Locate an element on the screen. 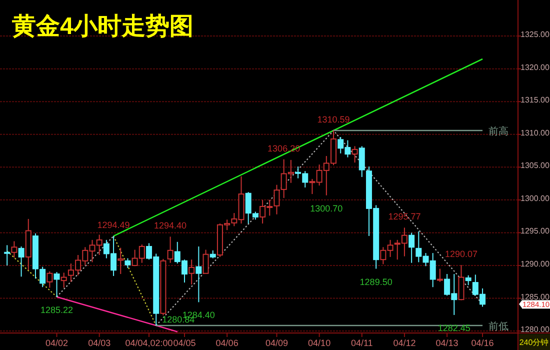 The width and height of the screenshot is (550, 350). x-tick-label: 04/09 is located at coordinates (276, 343).